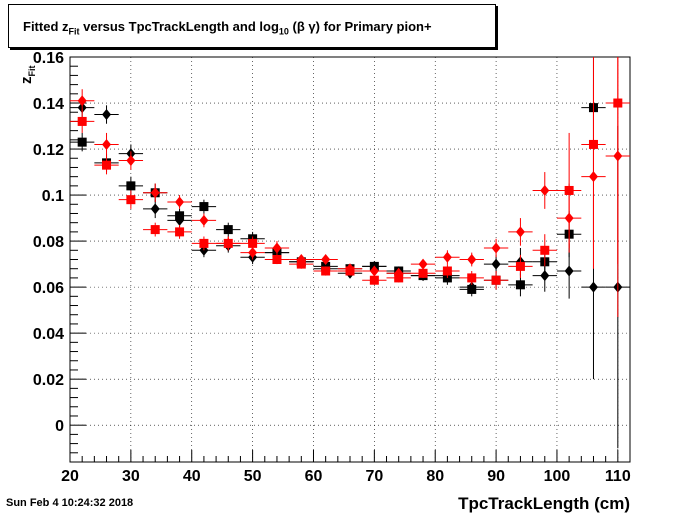  I want to click on x-axis-title: TpcTrackLength (cm), so click(544, 503).